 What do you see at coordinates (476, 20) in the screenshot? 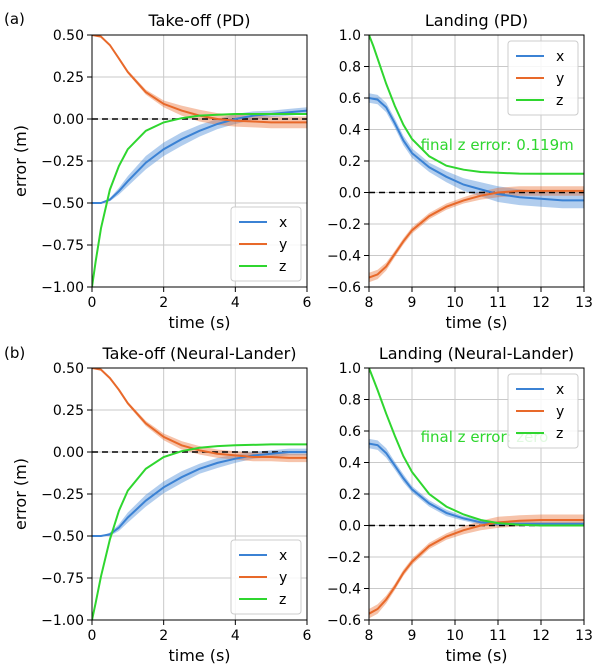
I see `chart-title: Landing (PD)` at bounding box center [476, 20].